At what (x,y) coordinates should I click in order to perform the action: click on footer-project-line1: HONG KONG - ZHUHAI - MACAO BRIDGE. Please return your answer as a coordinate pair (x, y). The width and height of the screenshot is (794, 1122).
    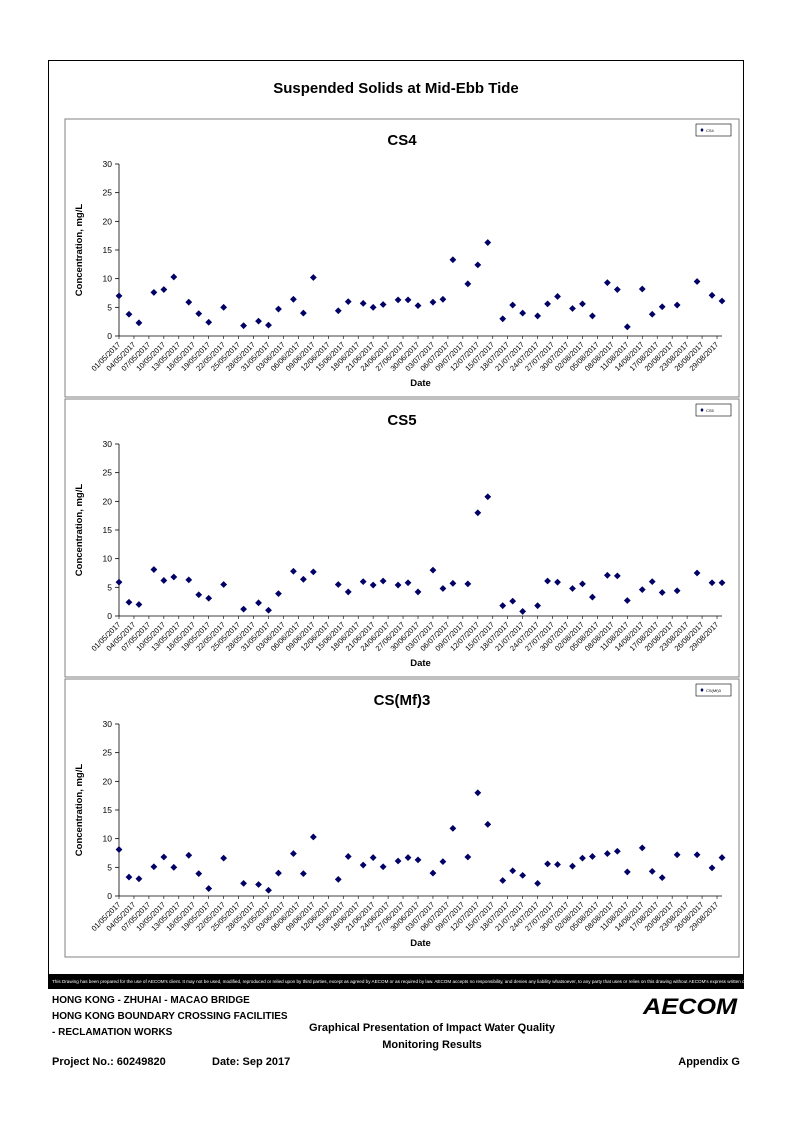
    Looking at the image, I should click on (151, 1000).